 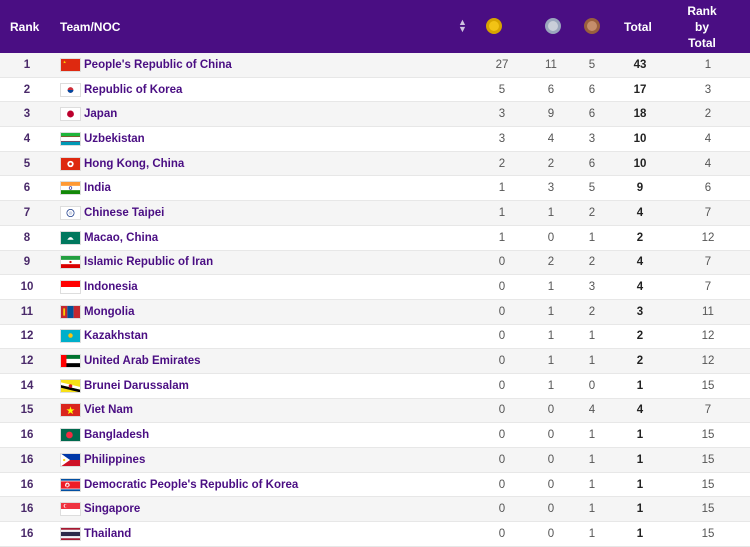 What do you see at coordinates (70, 138) in the screenshot?
I see `uzbekistan-flag-icon` at bounding box center [70, 138].